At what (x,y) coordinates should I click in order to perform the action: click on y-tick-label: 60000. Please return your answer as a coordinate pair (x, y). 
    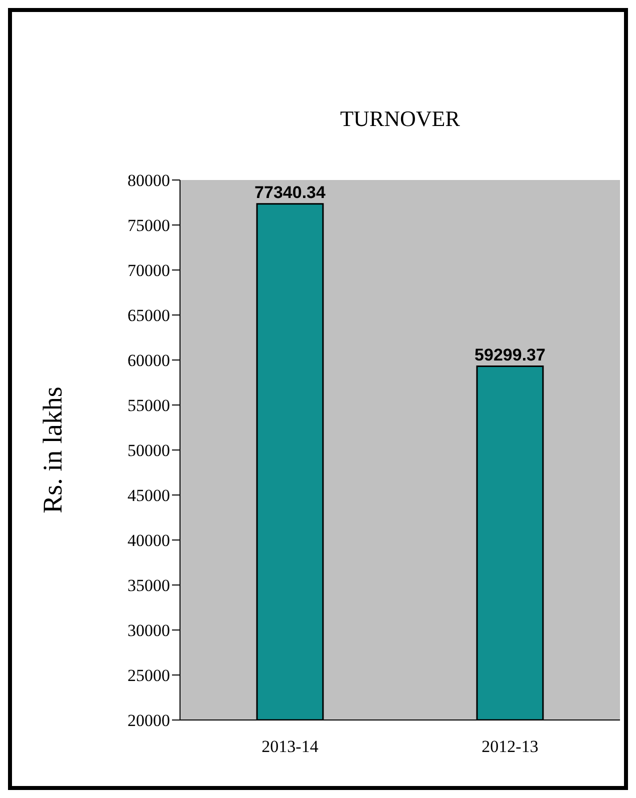
    Looking at the image, I should click on (149, 360).